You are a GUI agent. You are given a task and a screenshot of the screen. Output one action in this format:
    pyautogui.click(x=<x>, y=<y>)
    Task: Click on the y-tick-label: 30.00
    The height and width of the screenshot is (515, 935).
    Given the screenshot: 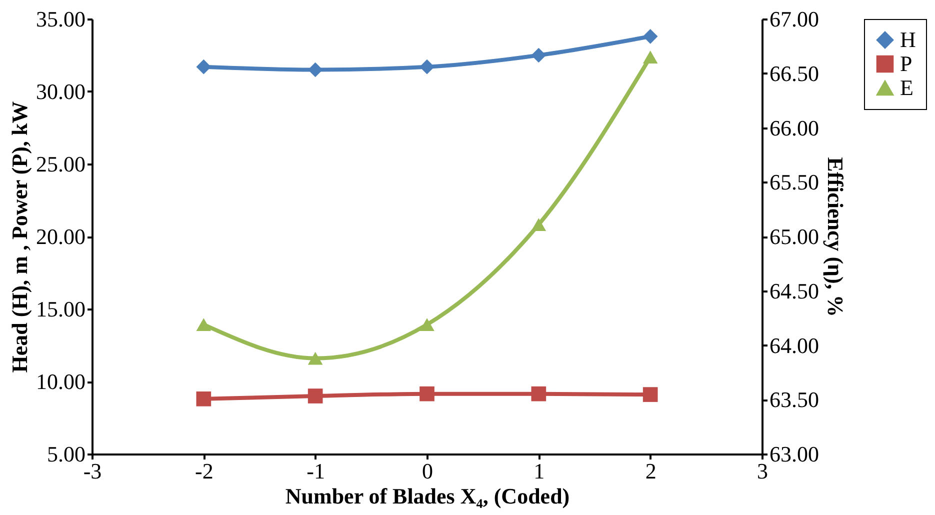 What is the action you would take?
    pyautogui.click(x=61, y=91)
    